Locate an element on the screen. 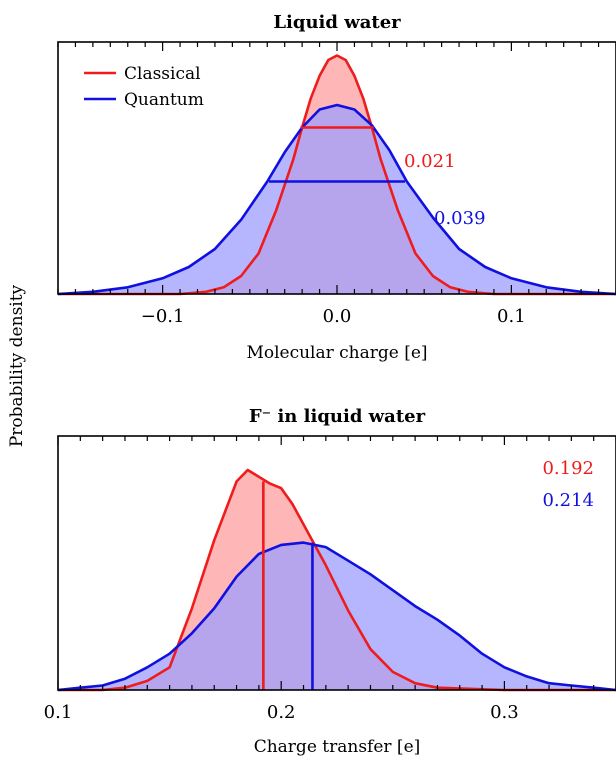 The image size is (616, 762). legend-label-classical: Classical is located at coordinates (162, 74).